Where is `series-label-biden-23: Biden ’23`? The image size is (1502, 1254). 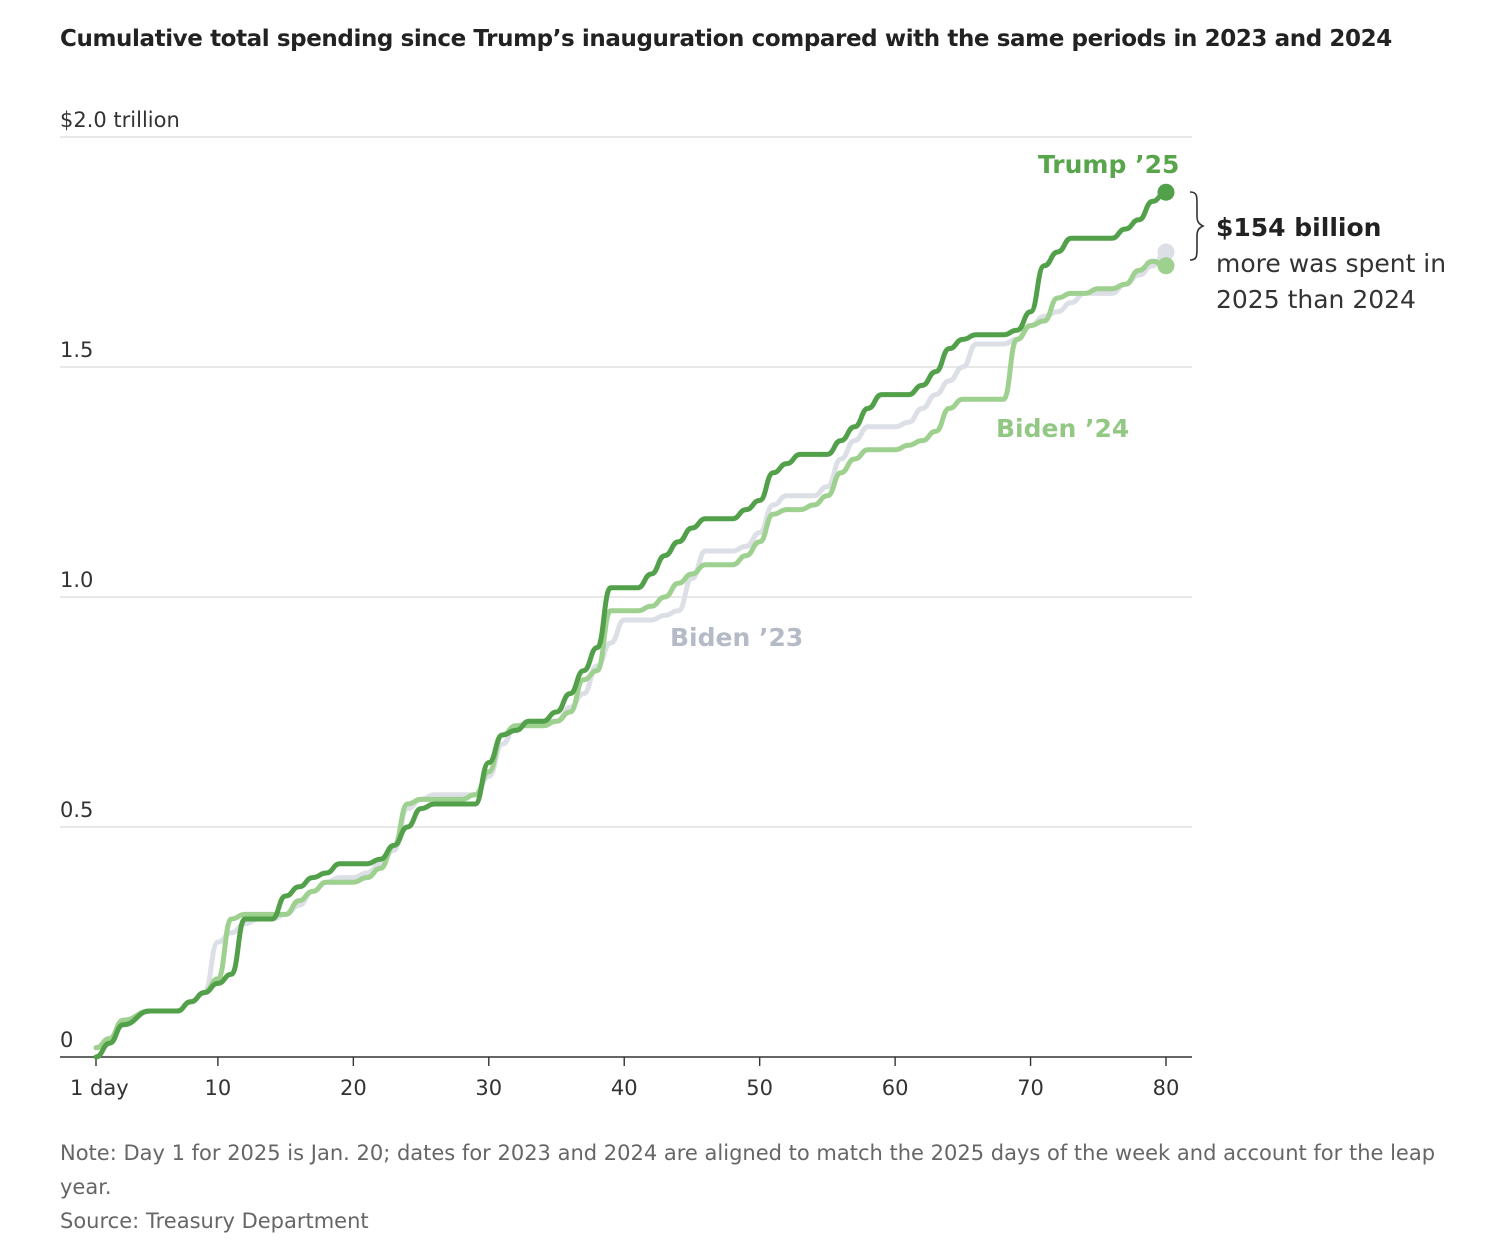 series-label-biden-23: Biden ’23 is located at coordinates (736, 637).